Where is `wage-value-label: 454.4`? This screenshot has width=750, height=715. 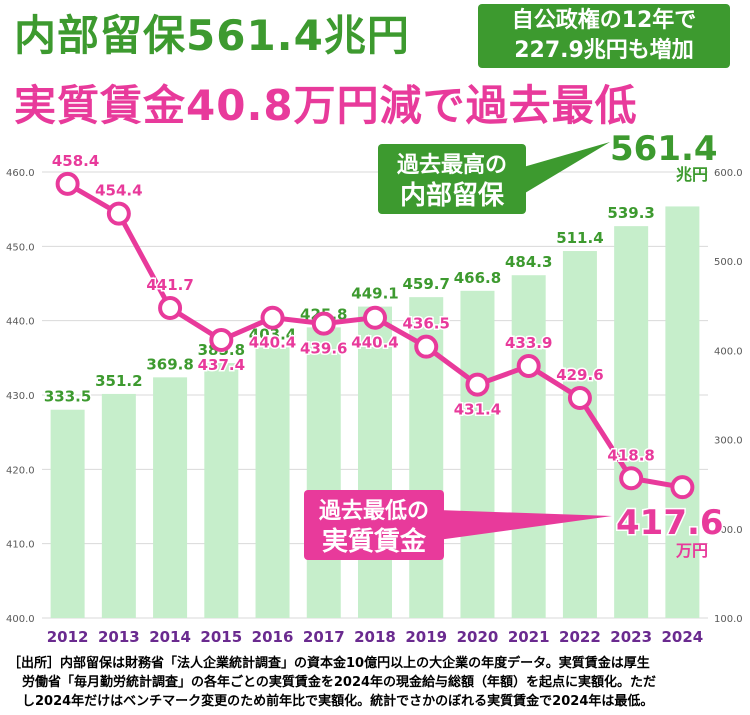 wage-value-label: 454.4 is located at coordinates (118, 191).